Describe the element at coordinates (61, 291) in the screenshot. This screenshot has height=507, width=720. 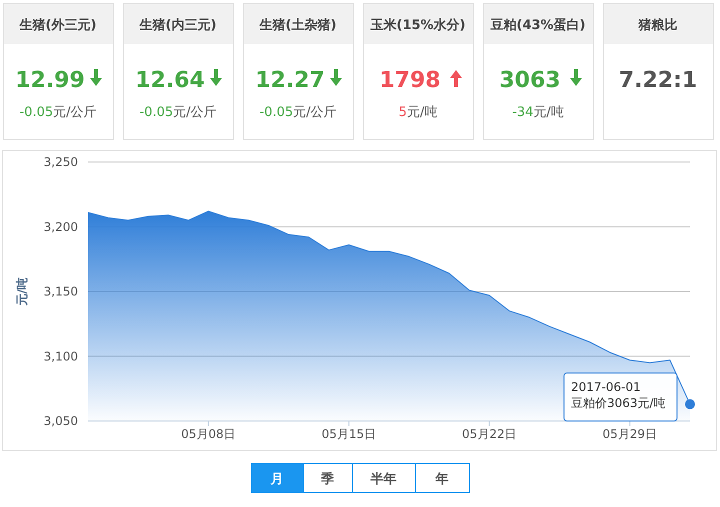
I see `y-tick-label: 3,150` at that location.